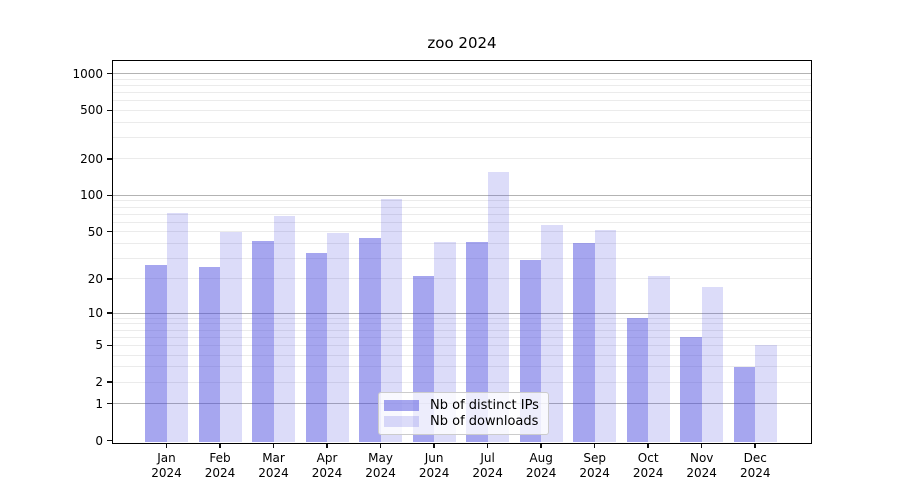 The height and width of the screenshot is (500, 900). What do you see at coordinates (327, 465) in the screenshot?
I see `x-tick-label: Apr 2024` at bounding box center [327, 465].